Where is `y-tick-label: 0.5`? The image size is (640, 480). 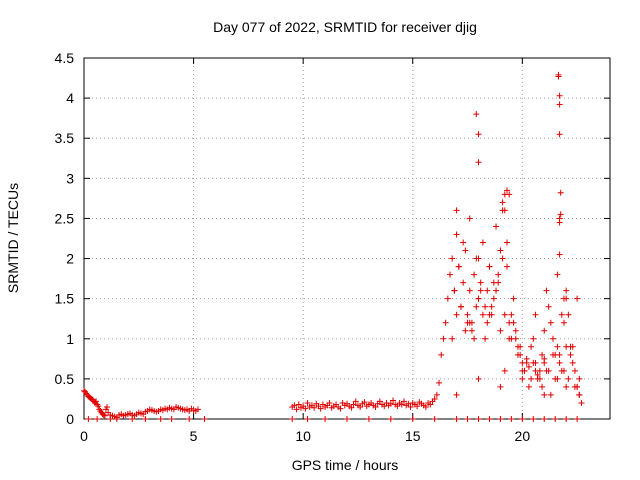 y-tick-label: 0.5 is located at coordinates (65, 379).